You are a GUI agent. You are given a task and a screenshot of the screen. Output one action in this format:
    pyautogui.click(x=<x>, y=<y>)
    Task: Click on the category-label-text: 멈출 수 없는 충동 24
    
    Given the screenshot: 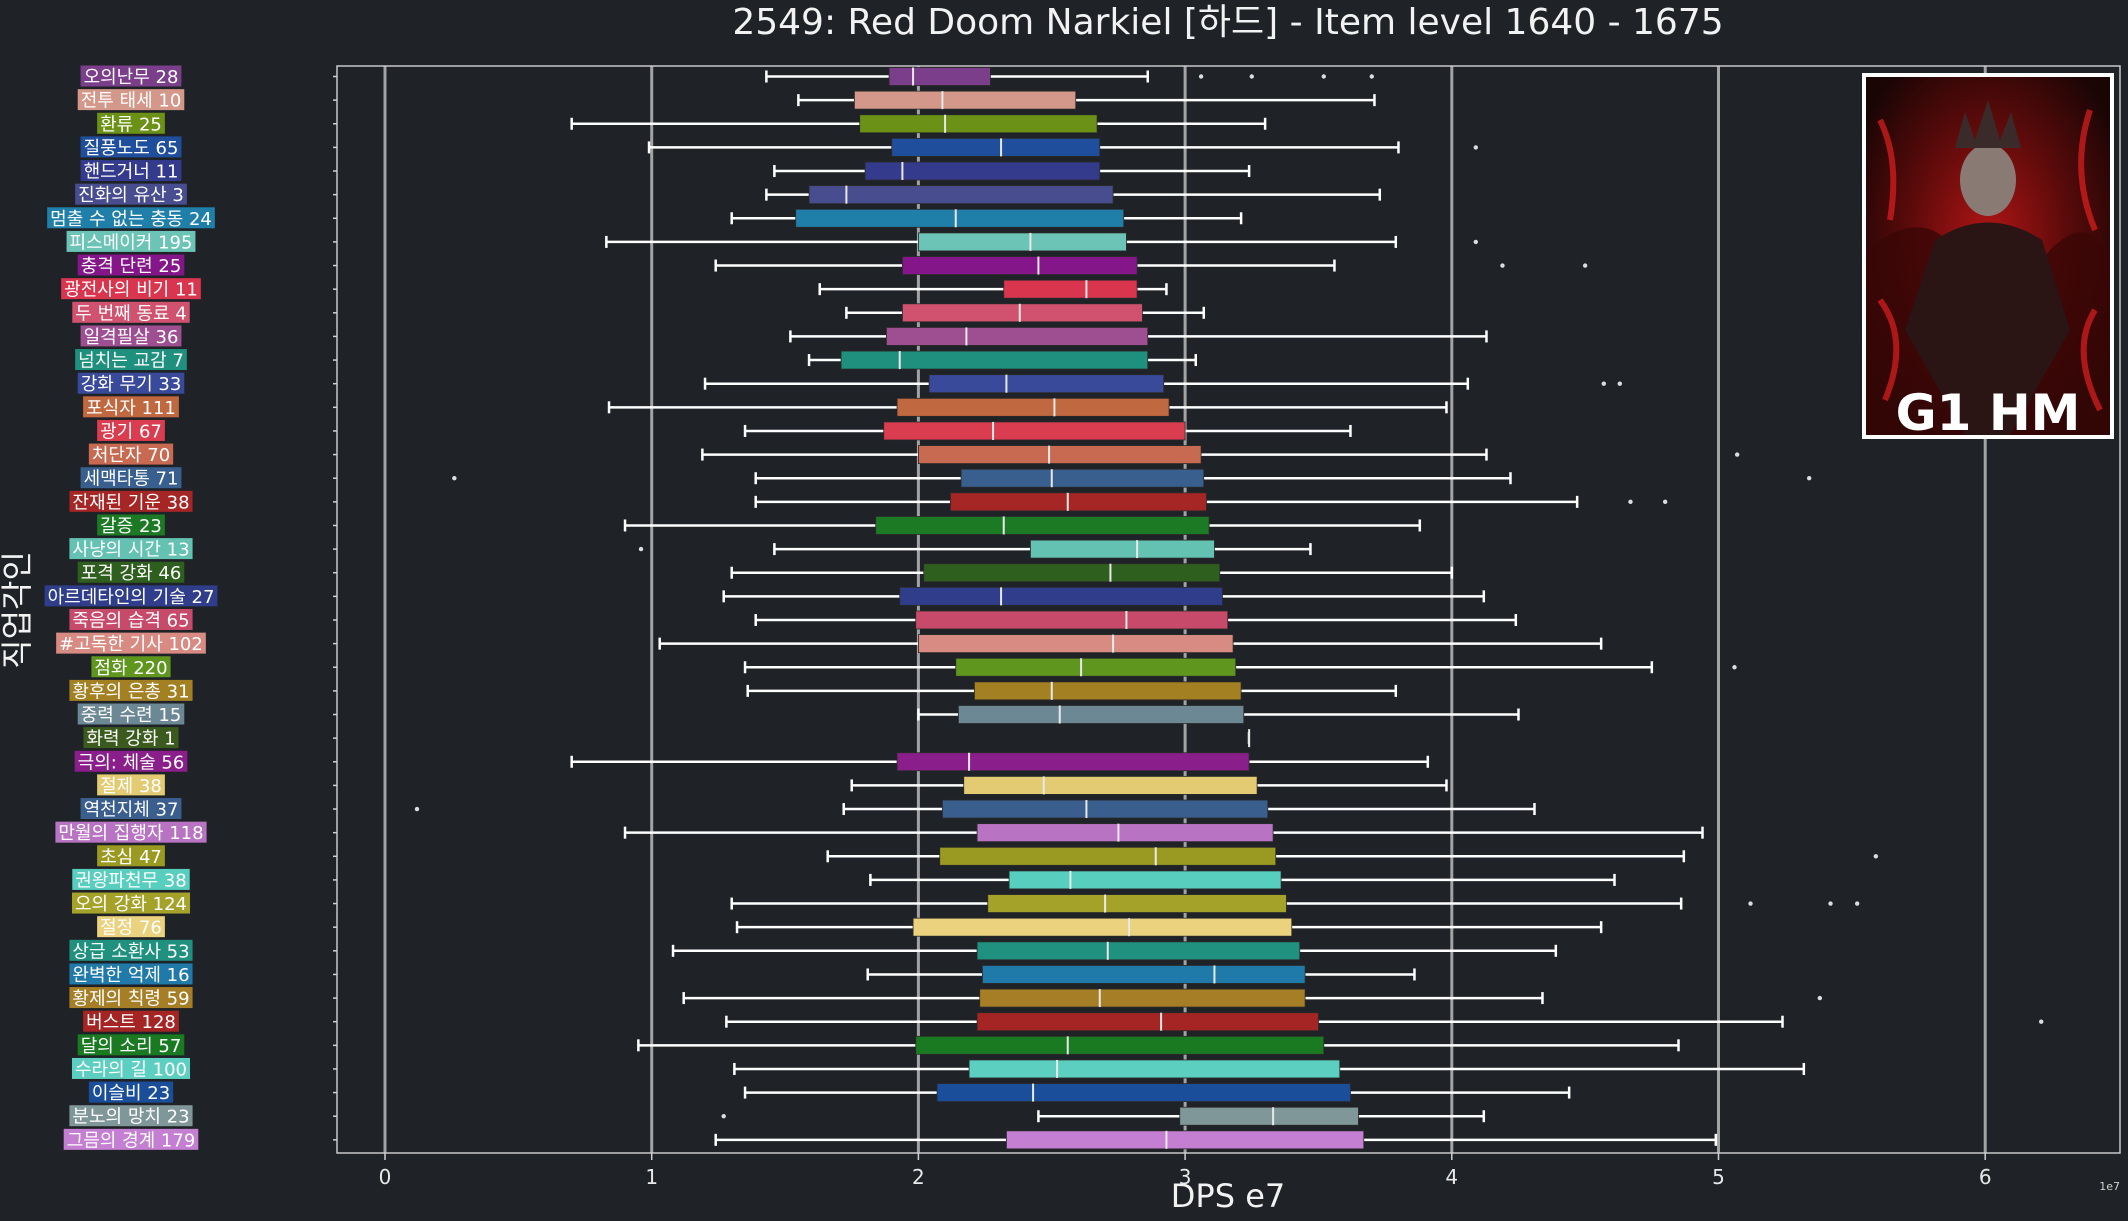 What is the action you would take?
    pyautogui.click(x=131, y=219)
    